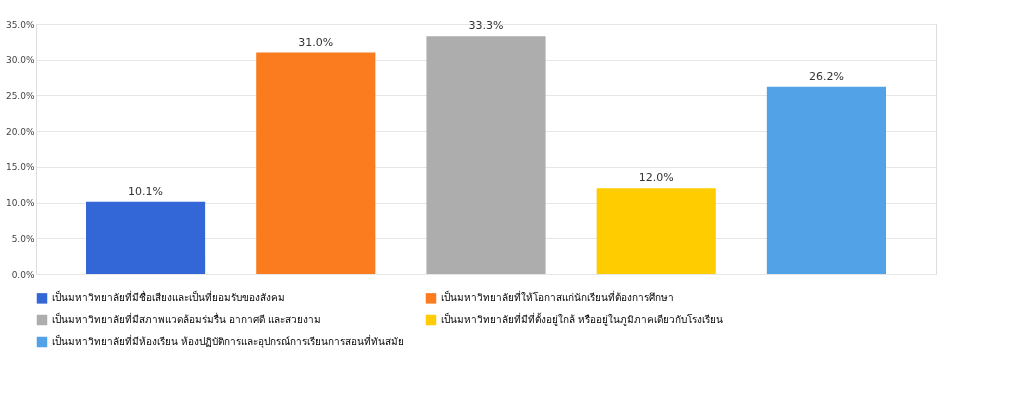  Describe the element at coordinates (20, 167) in the screenshot. I see `y-tick-label: 15.0%` at that location.